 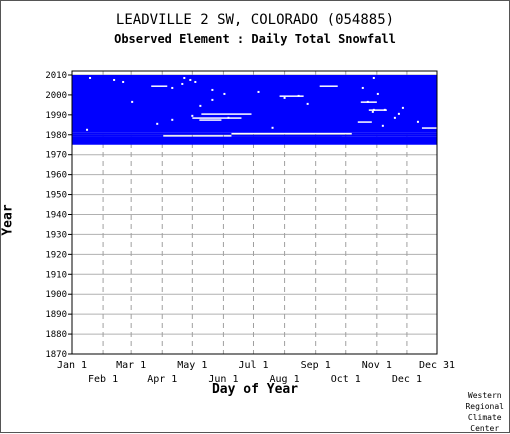 I want to click on y-tick-label: 1960, so click(x=56, y=176).